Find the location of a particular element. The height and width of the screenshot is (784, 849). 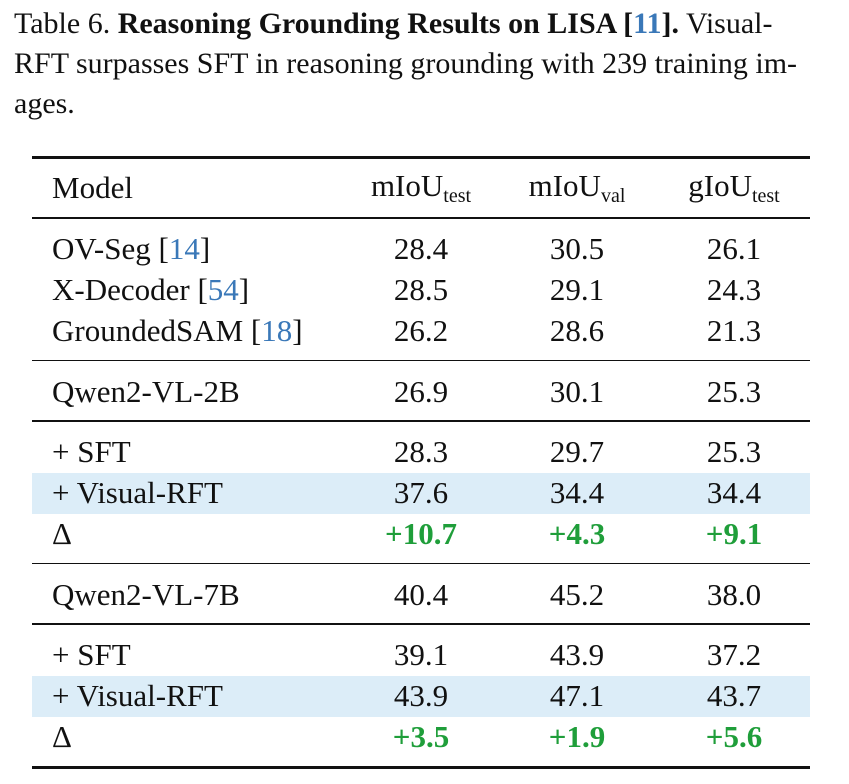

delta-miou-test: +10.7 is located at coordinates (421, 533).